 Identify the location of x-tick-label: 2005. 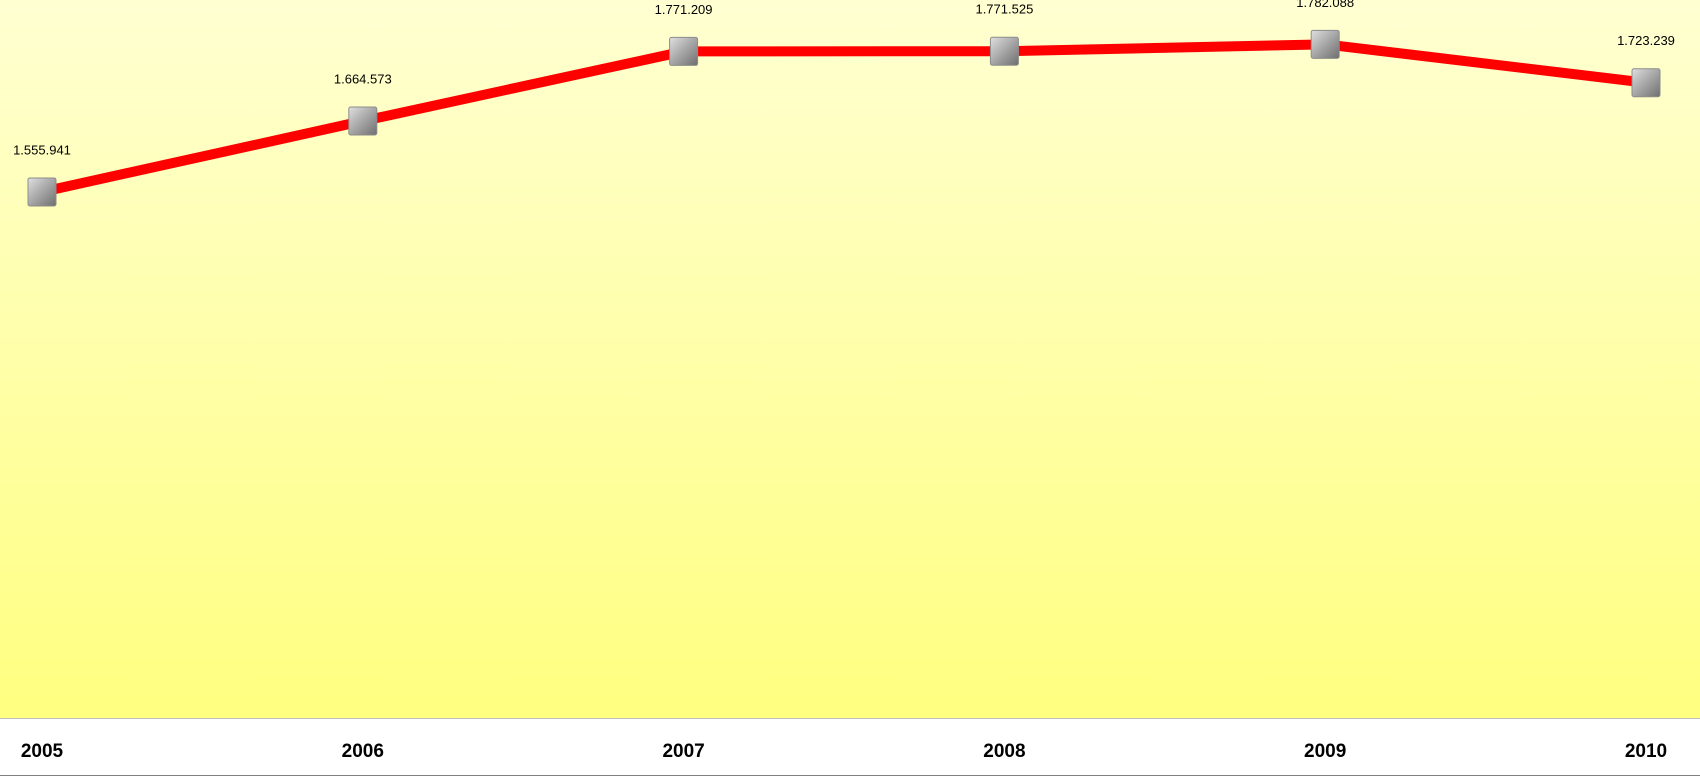
(42, 751).